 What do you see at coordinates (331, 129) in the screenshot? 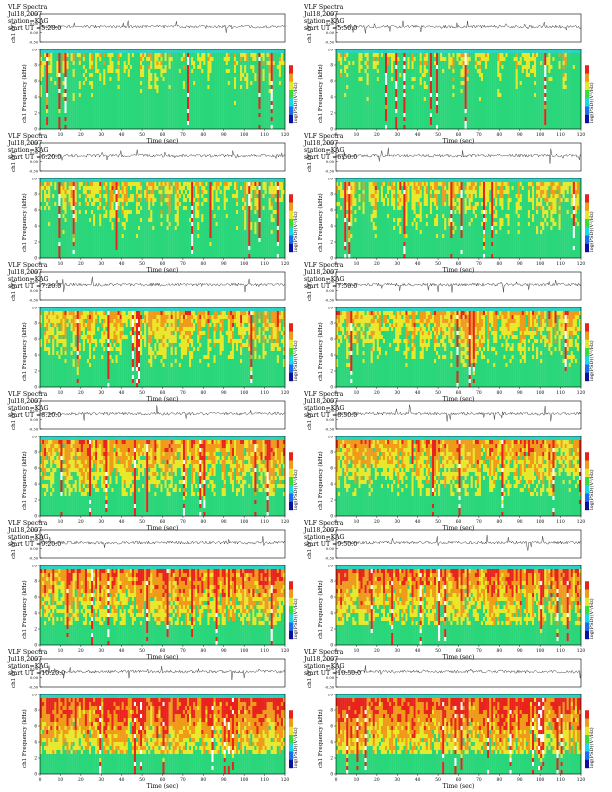
I see `spec-ytick-label: 0` at bounding box center [331, 129].